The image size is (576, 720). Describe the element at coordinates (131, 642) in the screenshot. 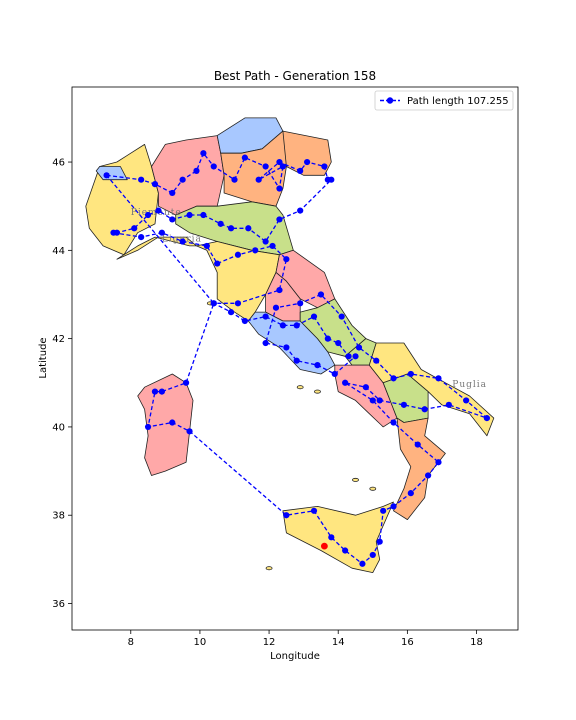

I see `x-tick-label: 8` at that location.